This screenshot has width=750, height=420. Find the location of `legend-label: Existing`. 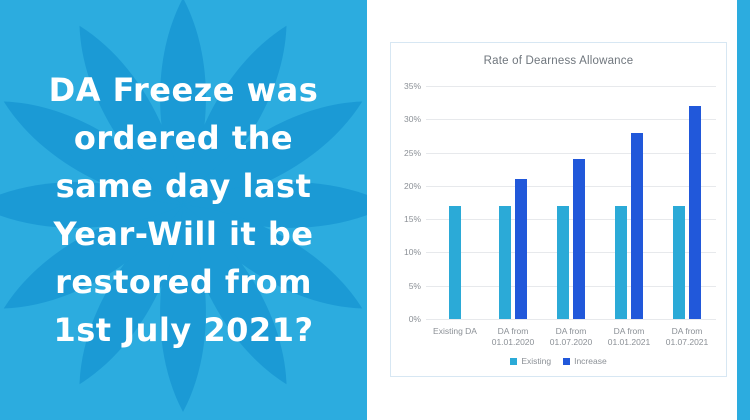

legend-label: Existing is located at coordinates (536, 361).